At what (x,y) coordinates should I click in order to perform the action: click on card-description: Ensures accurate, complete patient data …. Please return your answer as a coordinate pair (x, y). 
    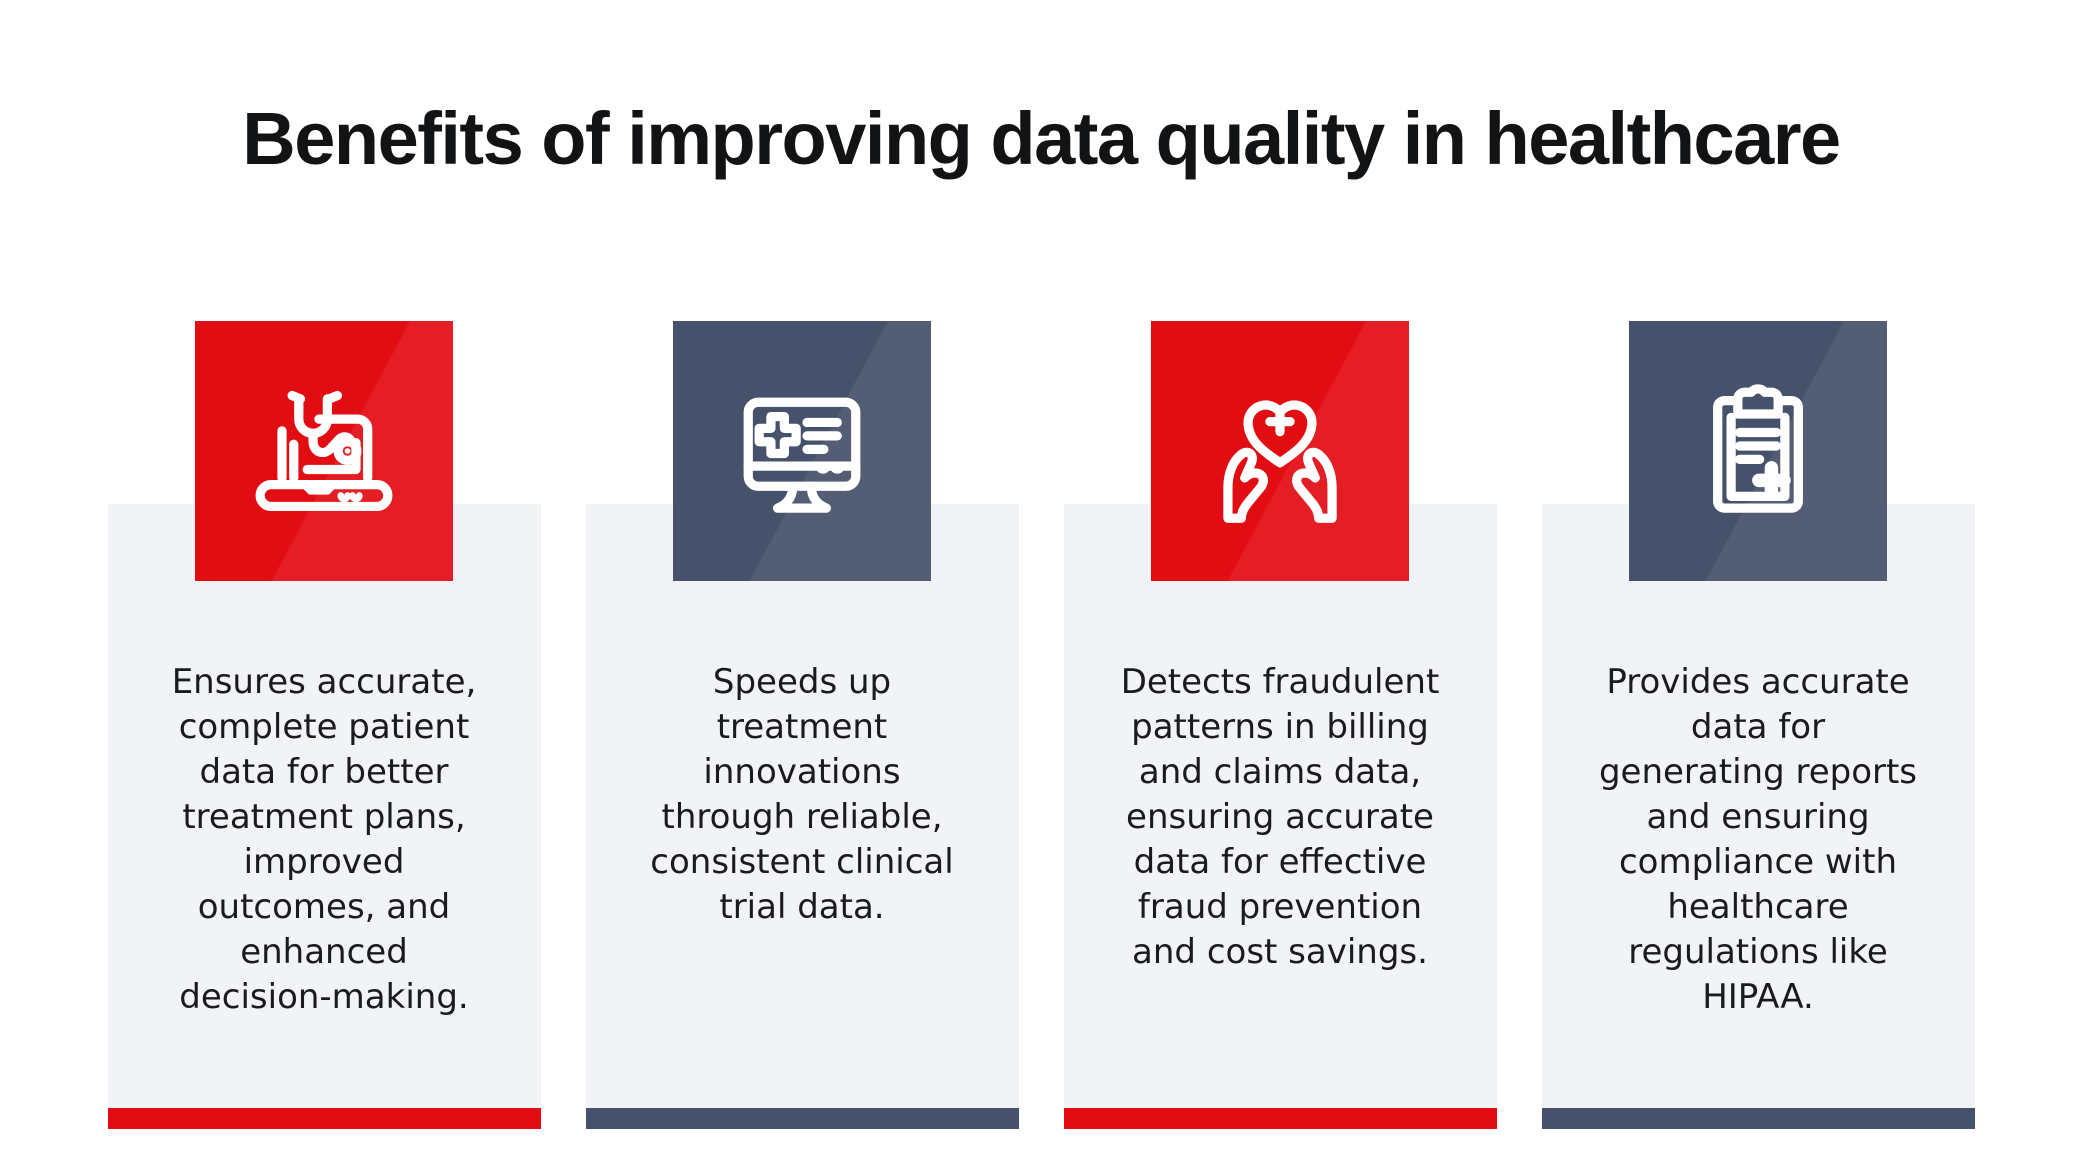
    Looking at the image, I should click on (324, 839).